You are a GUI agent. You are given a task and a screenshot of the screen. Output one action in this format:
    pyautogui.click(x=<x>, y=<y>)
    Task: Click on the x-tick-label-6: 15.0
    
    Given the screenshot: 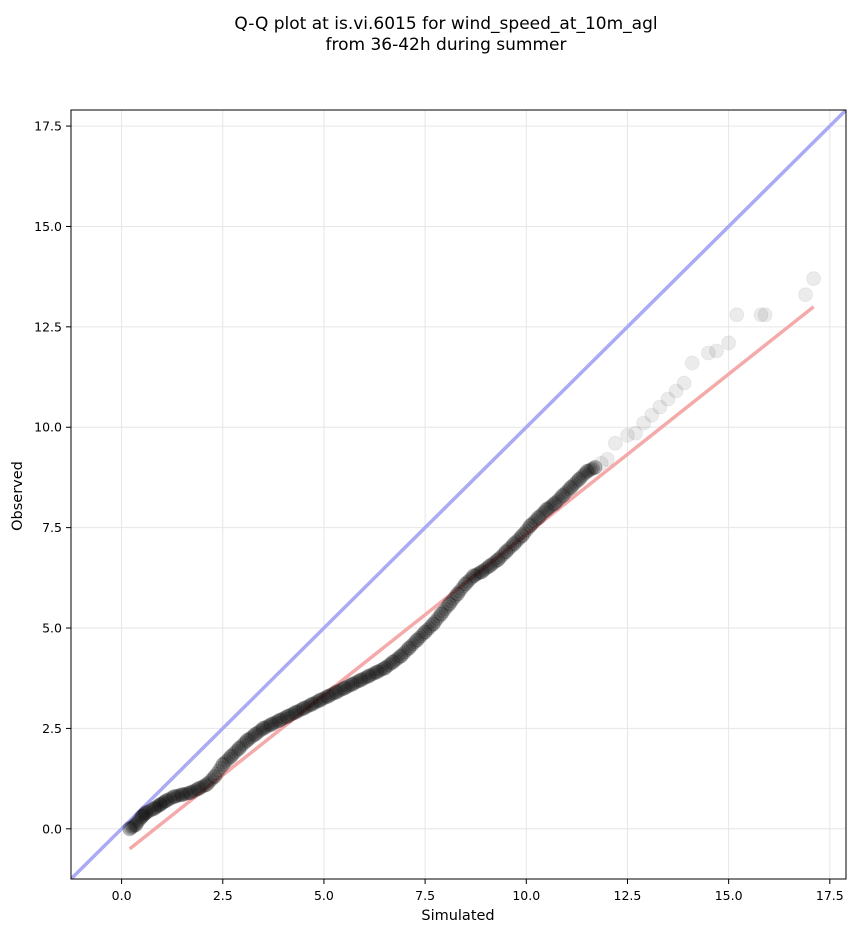 What is the action you would take?
    pyautogui.click(x=729, y=895)
    